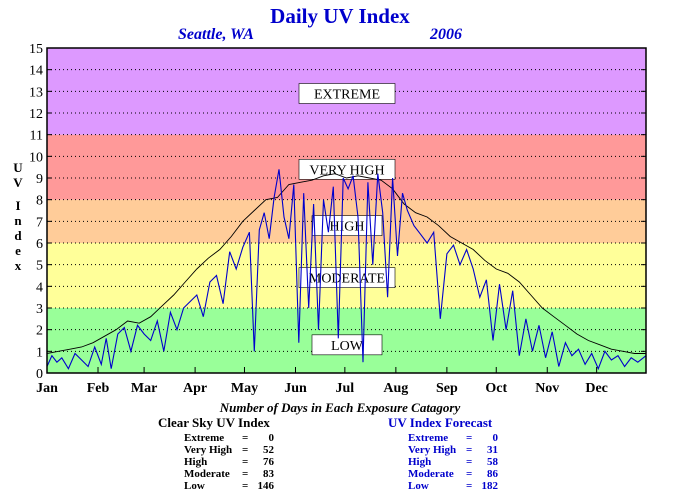 The image size is (680, 500). What do you see at coordinates (98, 388) in the screenshot?
I see `x-tick-label: Feb` at bounding box center [98, 388].